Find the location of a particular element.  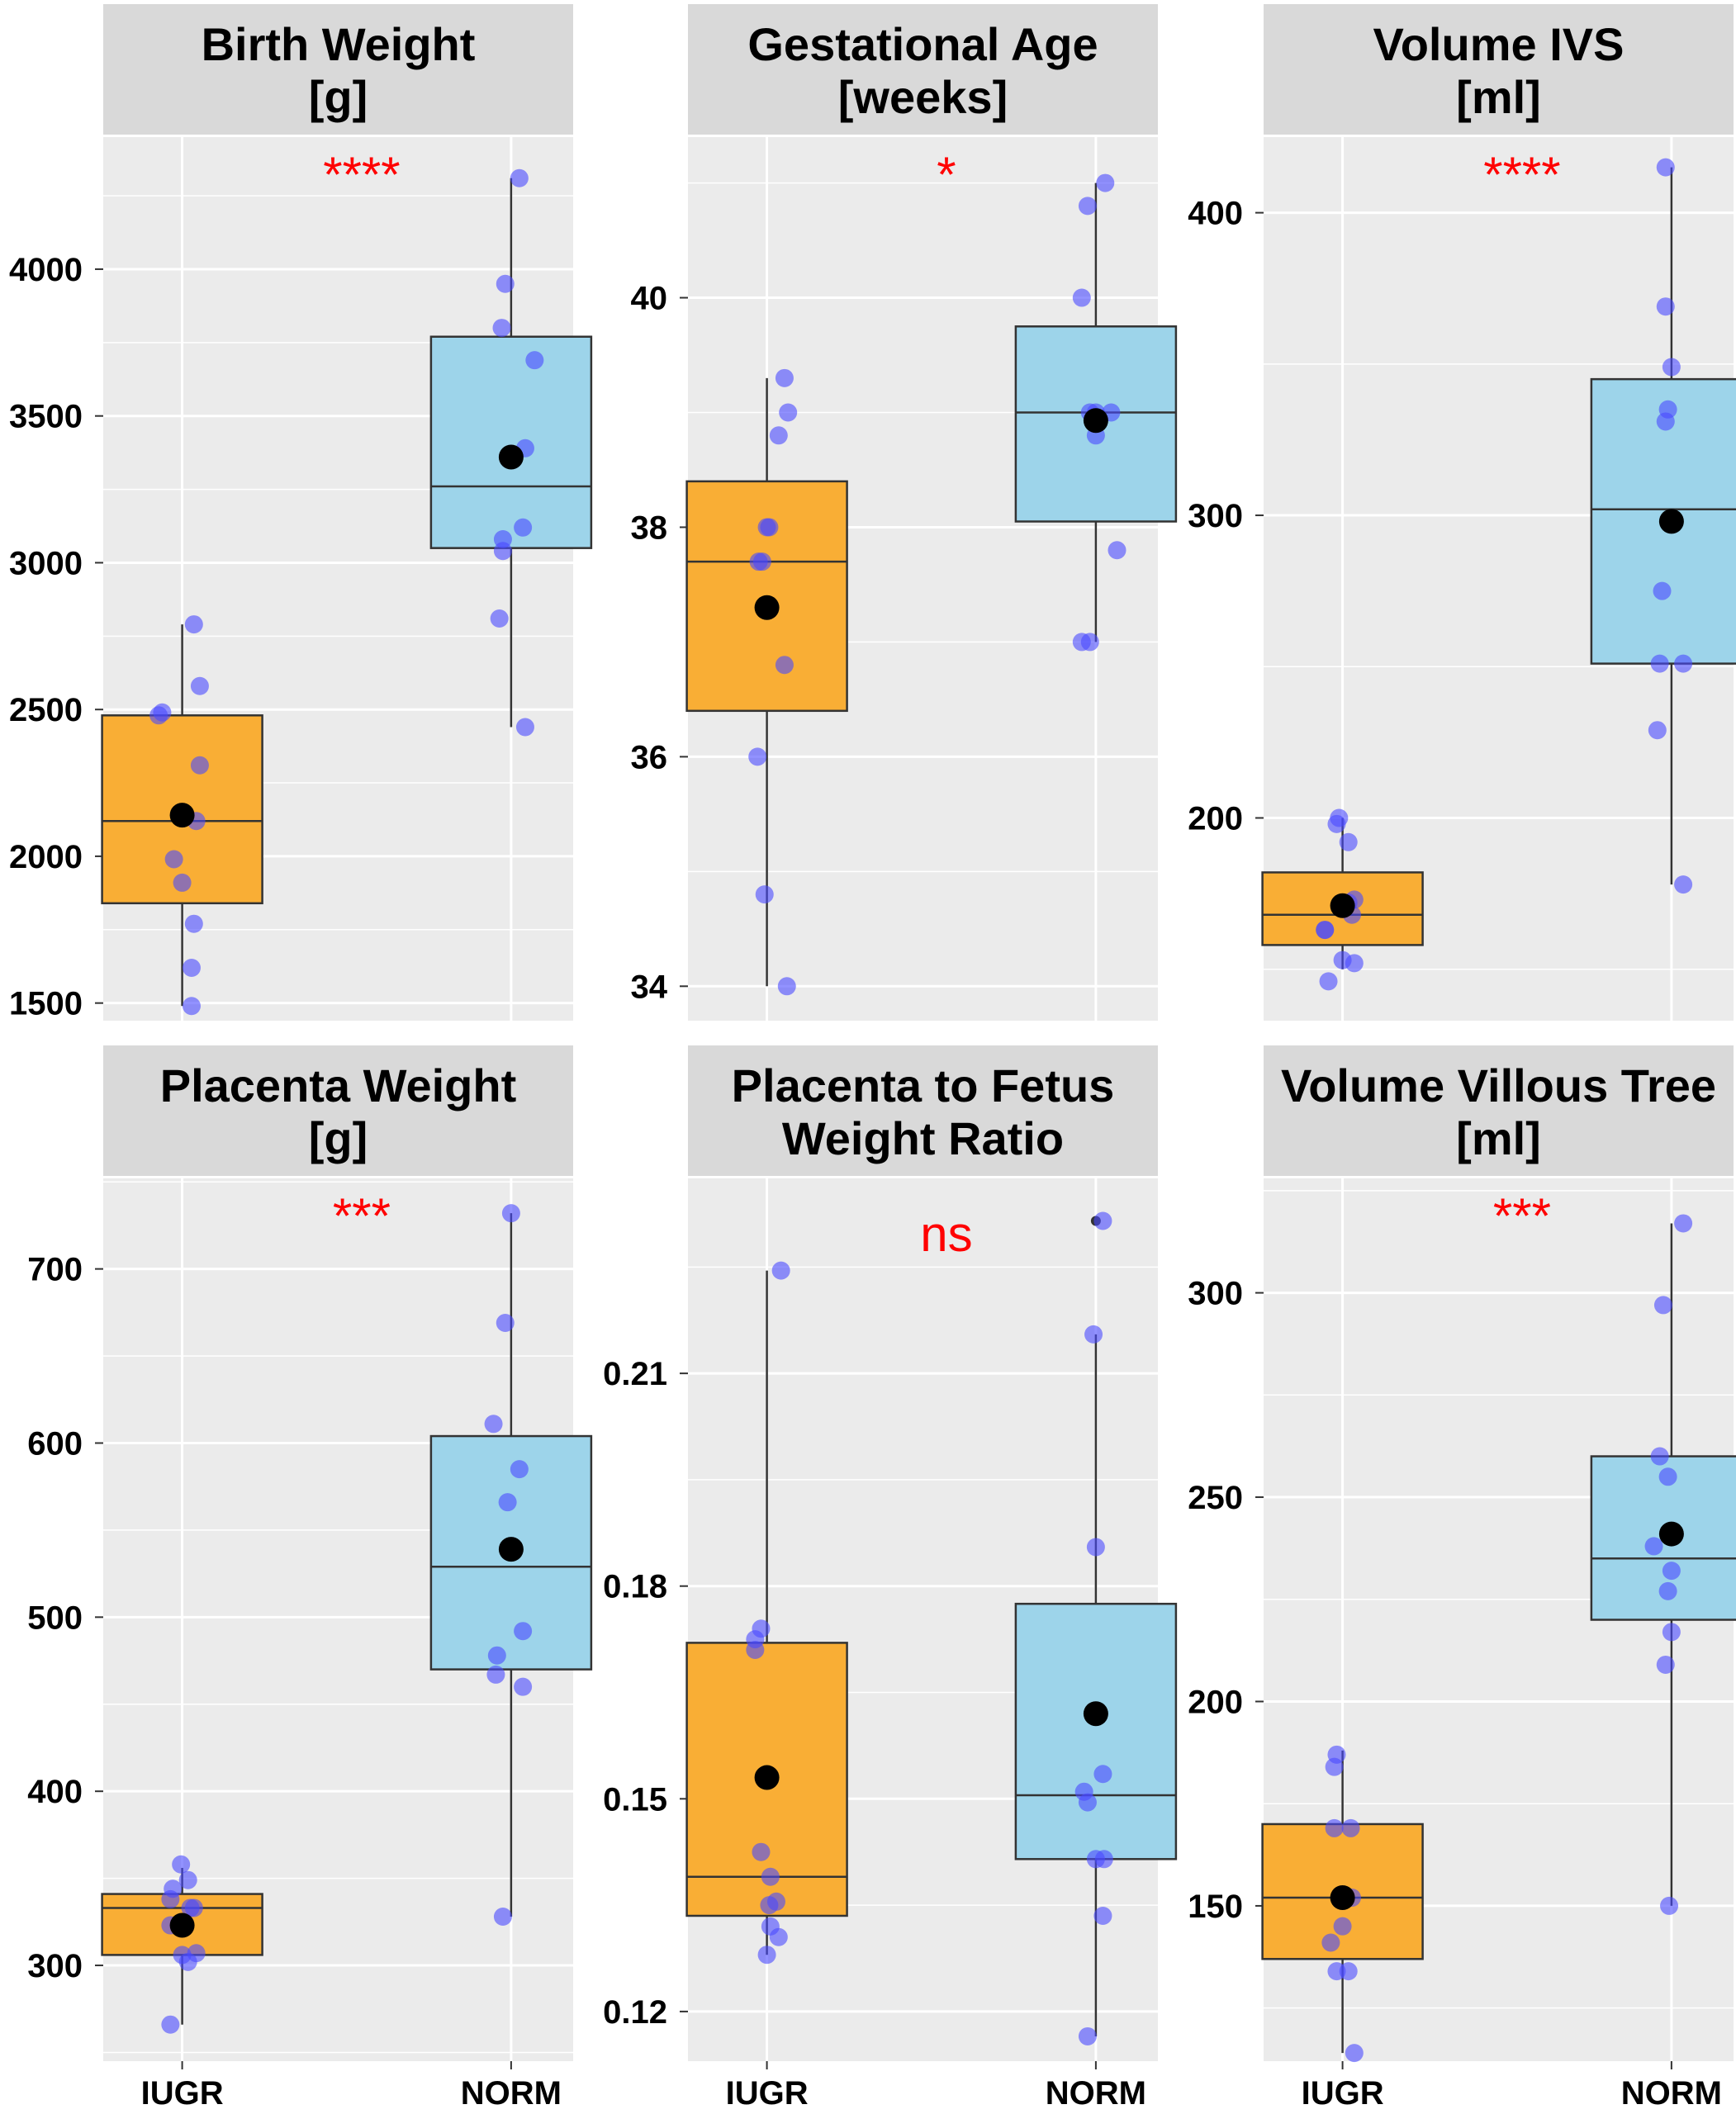

strip-title: Placenta to Fetus is located at coordinates (923, 1085).